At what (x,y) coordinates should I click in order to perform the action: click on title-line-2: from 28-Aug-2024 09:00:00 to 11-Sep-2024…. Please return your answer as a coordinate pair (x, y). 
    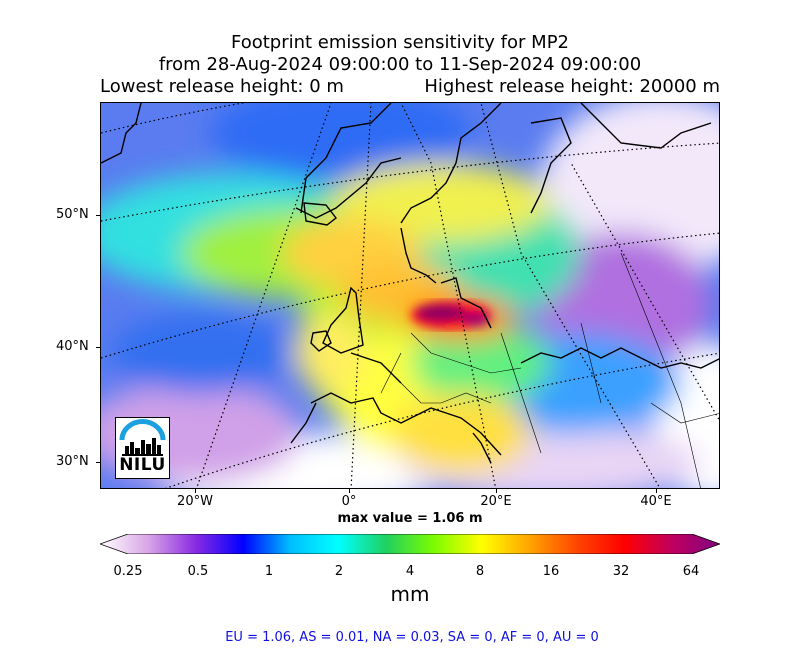
    Looking at the image, I should click on (400, 64).